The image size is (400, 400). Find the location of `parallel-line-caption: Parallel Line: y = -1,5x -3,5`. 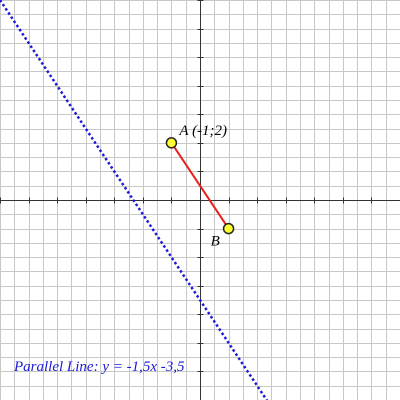

parallel-line-caption: Parallel Line: y = -1,5x -3,5 is located at coordinates (99, 367).